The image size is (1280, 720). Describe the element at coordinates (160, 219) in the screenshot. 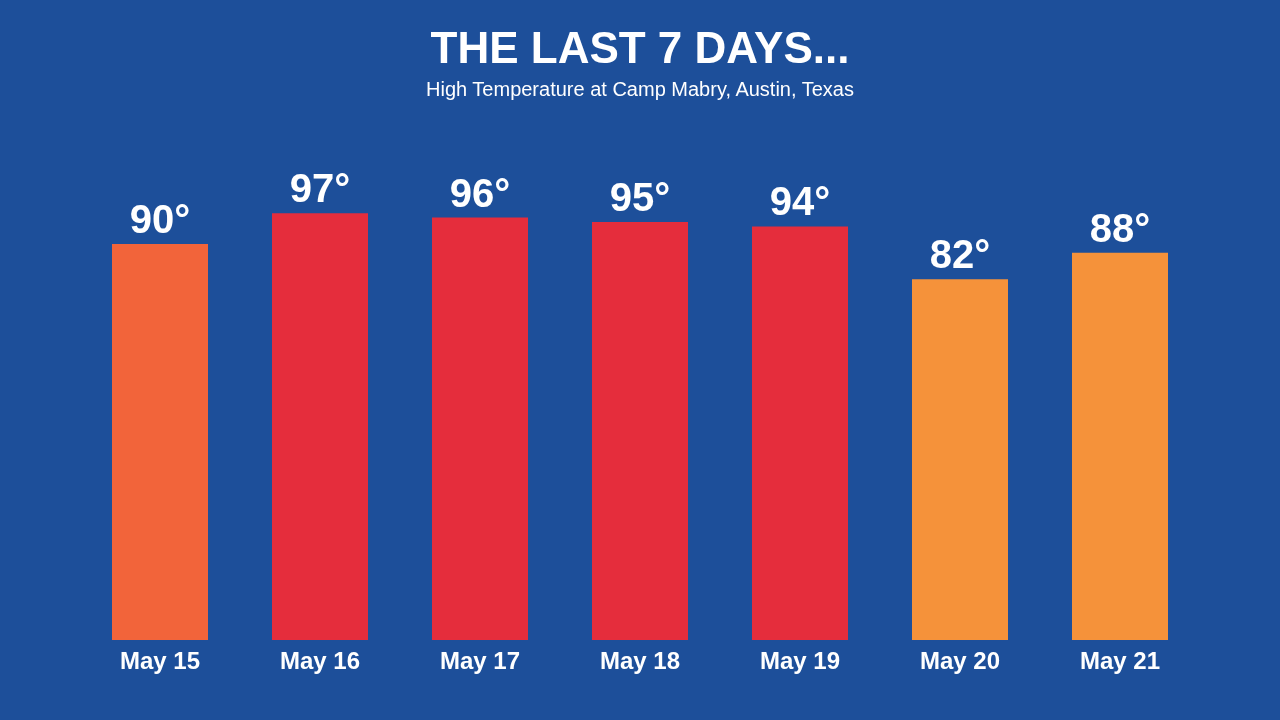

I see `data-label: 90°` at that location.